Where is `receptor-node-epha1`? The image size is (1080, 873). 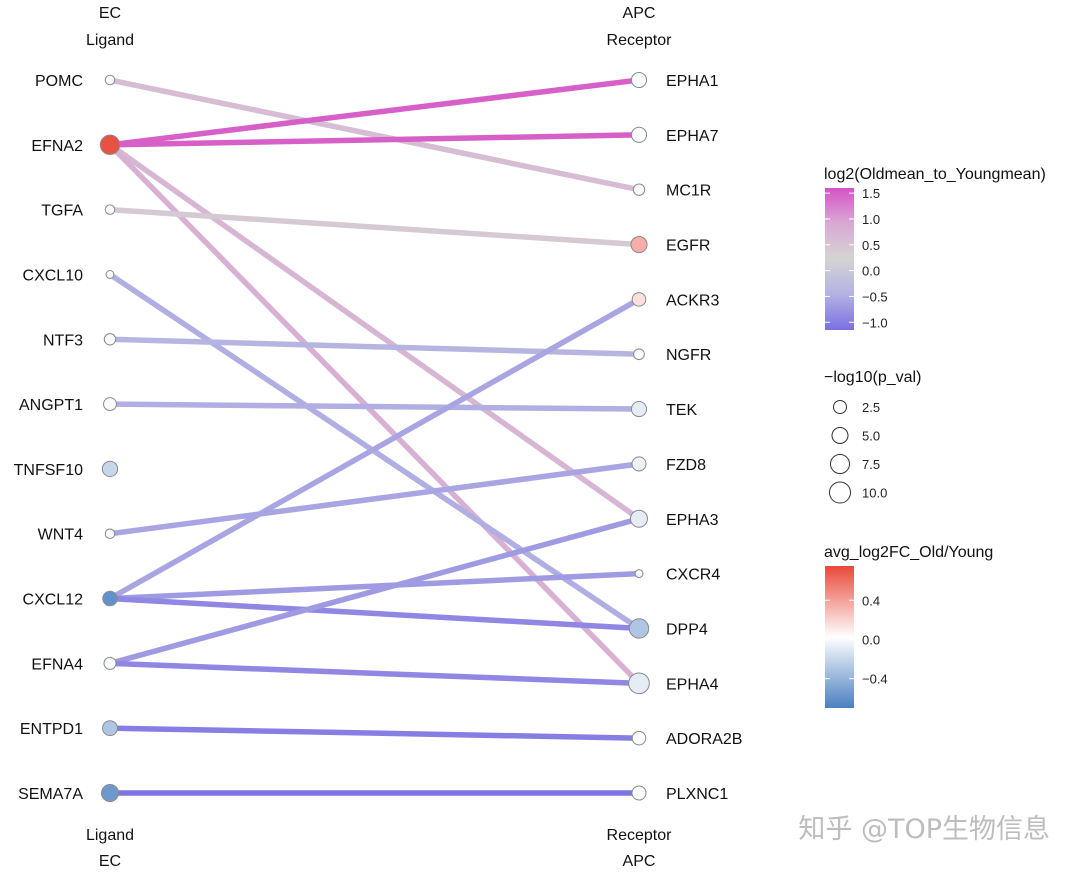
receptor-node-epha1 is located at coordinates (639, 80).